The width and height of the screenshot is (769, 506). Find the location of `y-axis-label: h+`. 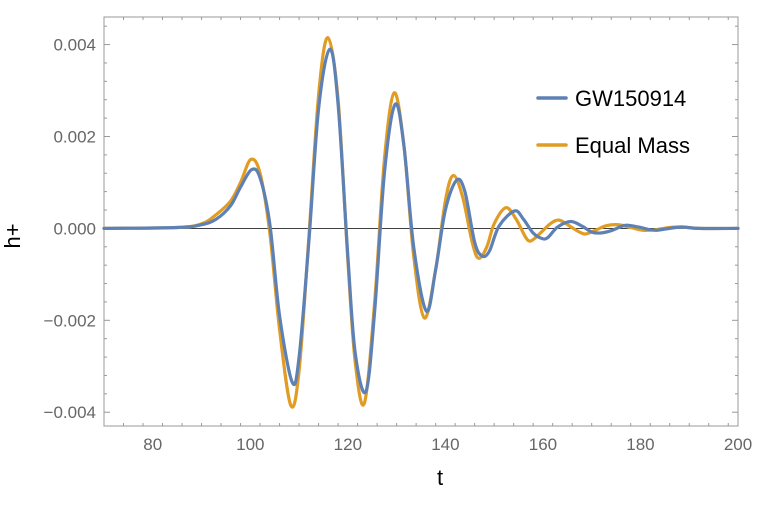

y-axis-label: h+ is located at coordinates (12, 235).